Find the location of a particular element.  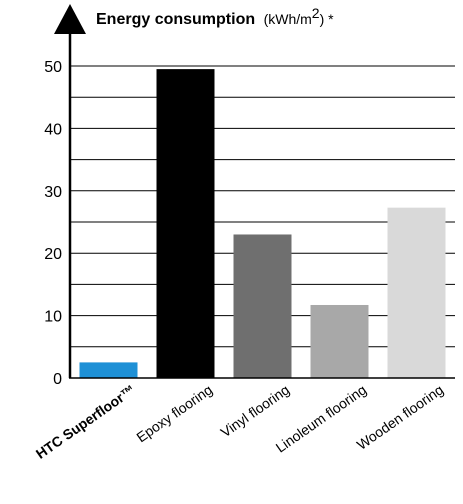

y-tick-label: 30 is located at coordinates (53, 192).